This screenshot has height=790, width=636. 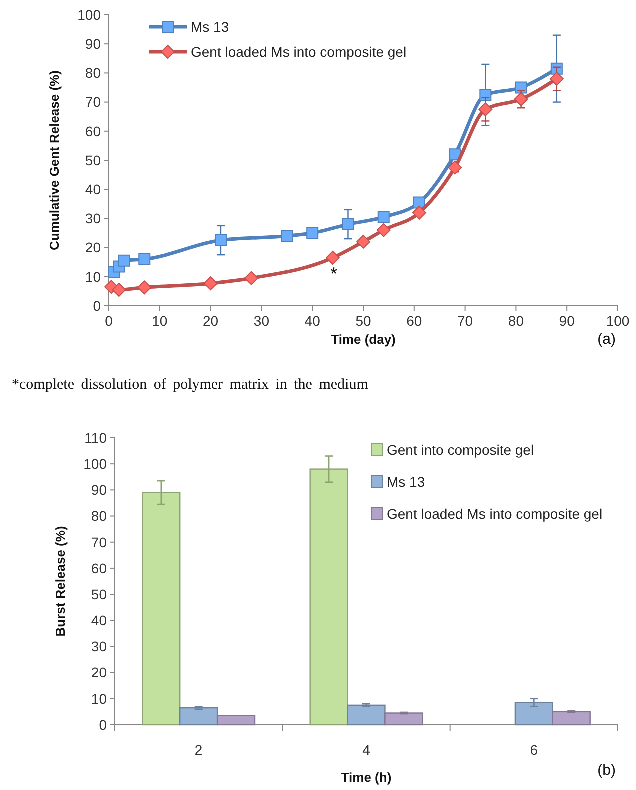 What do you see at coordinates (607, 339) in the screenshot?
I see `text: (a)` at bounding box center [607, 339].